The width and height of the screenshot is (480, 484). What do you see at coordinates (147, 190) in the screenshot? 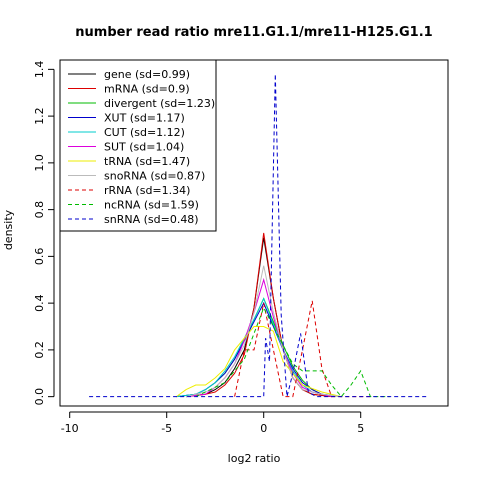
I see `legend-label: rRNA (sd=1.34)` at bounding box center [147, 190].